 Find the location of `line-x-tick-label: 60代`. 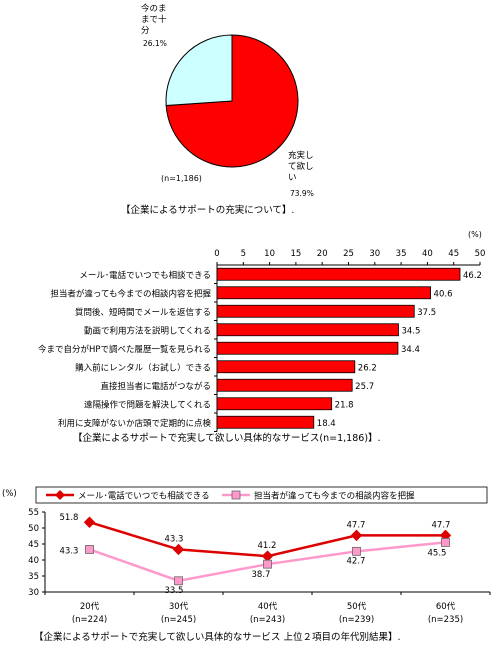

line-x-tick-label: 60代 is located at coordinates (446, 606).